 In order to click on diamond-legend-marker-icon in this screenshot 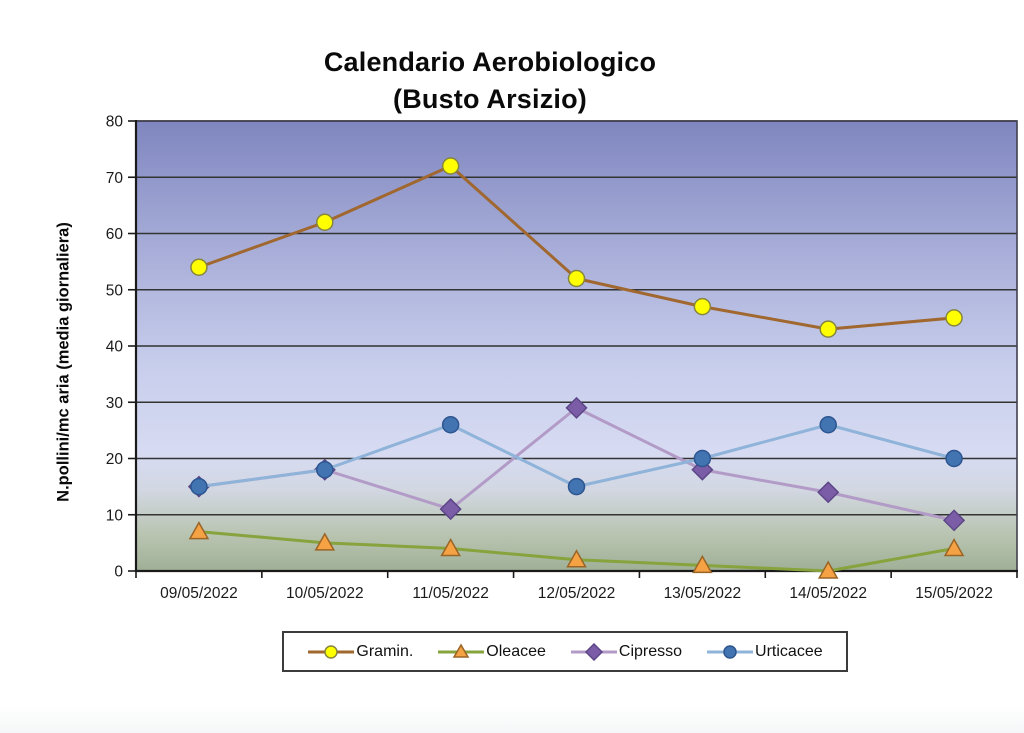, I will do `click(593, 651)`.